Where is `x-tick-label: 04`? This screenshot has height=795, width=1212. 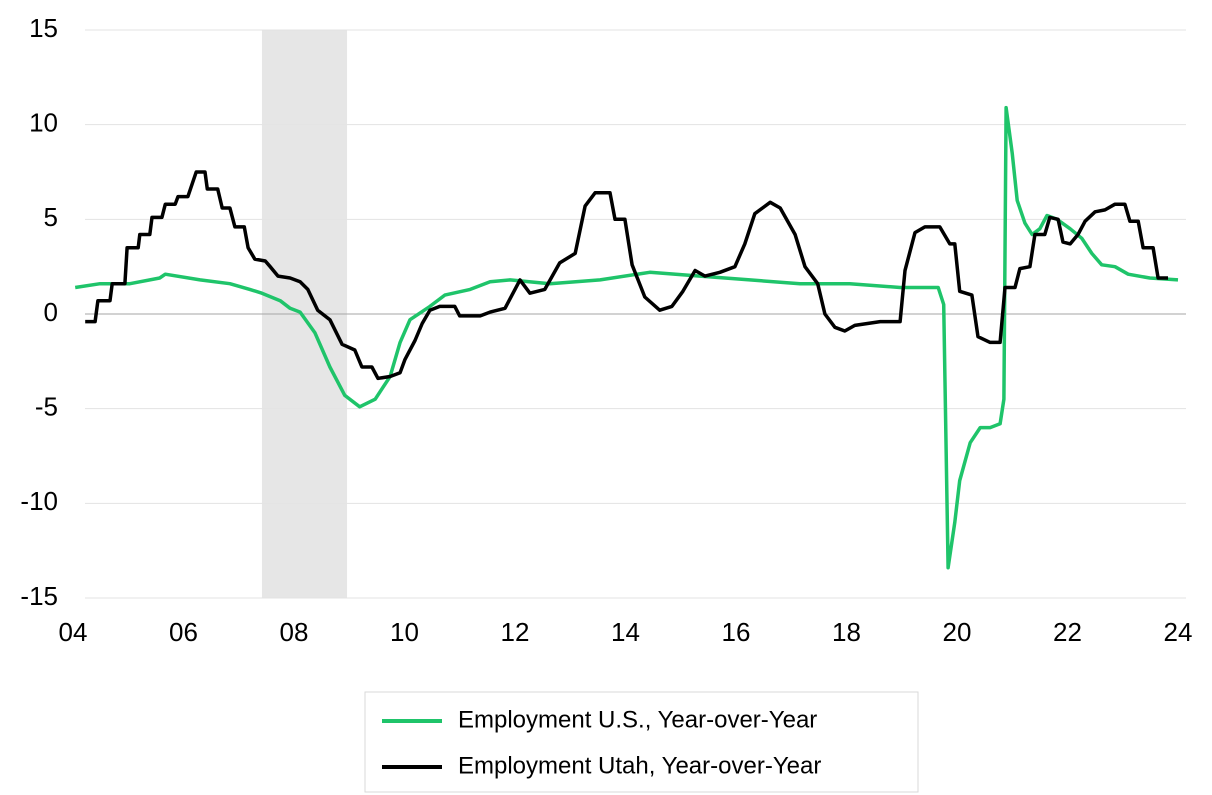
x-tick-label: 04 is located at coordinates (73, 632).